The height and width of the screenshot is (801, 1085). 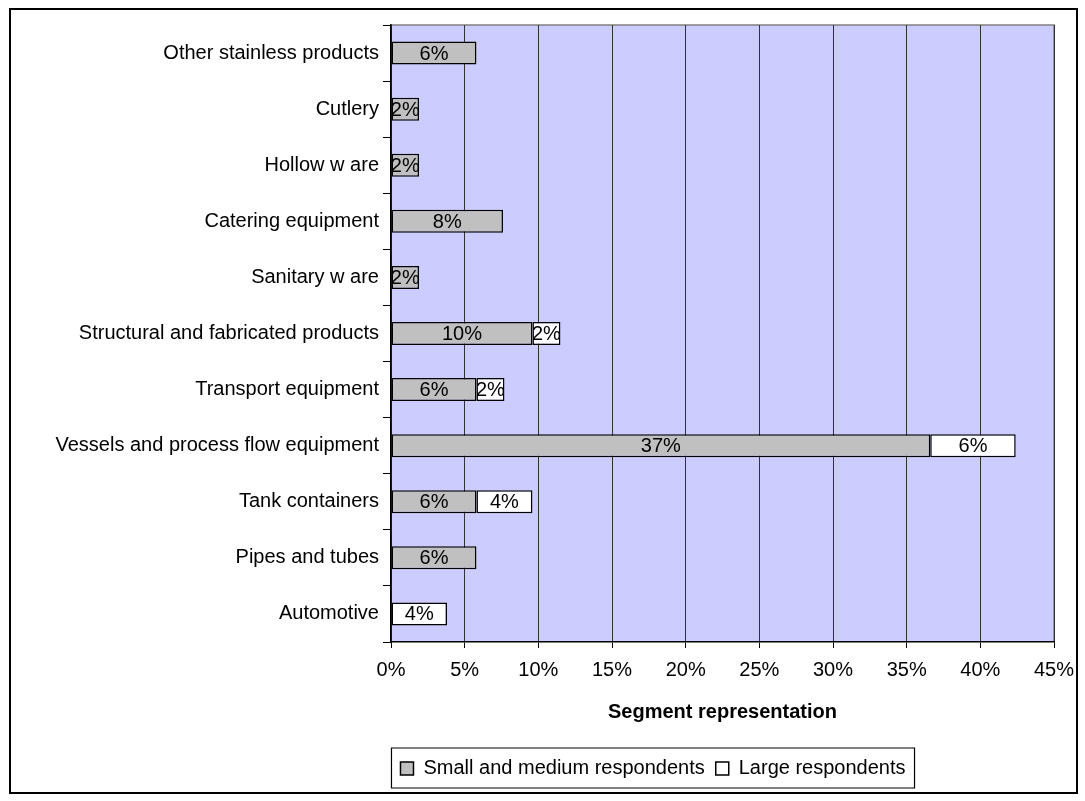 I want to click on data-label: 10%, so click(x=462, y=333).